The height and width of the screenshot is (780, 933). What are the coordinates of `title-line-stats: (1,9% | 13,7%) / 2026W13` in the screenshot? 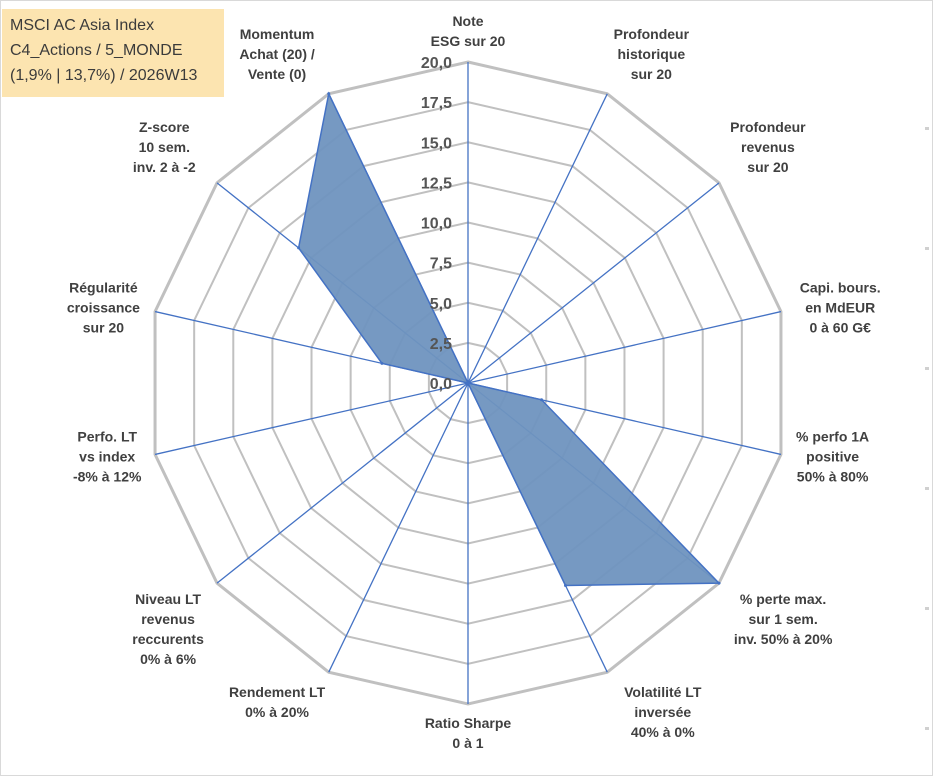 It's located at (104, 75).